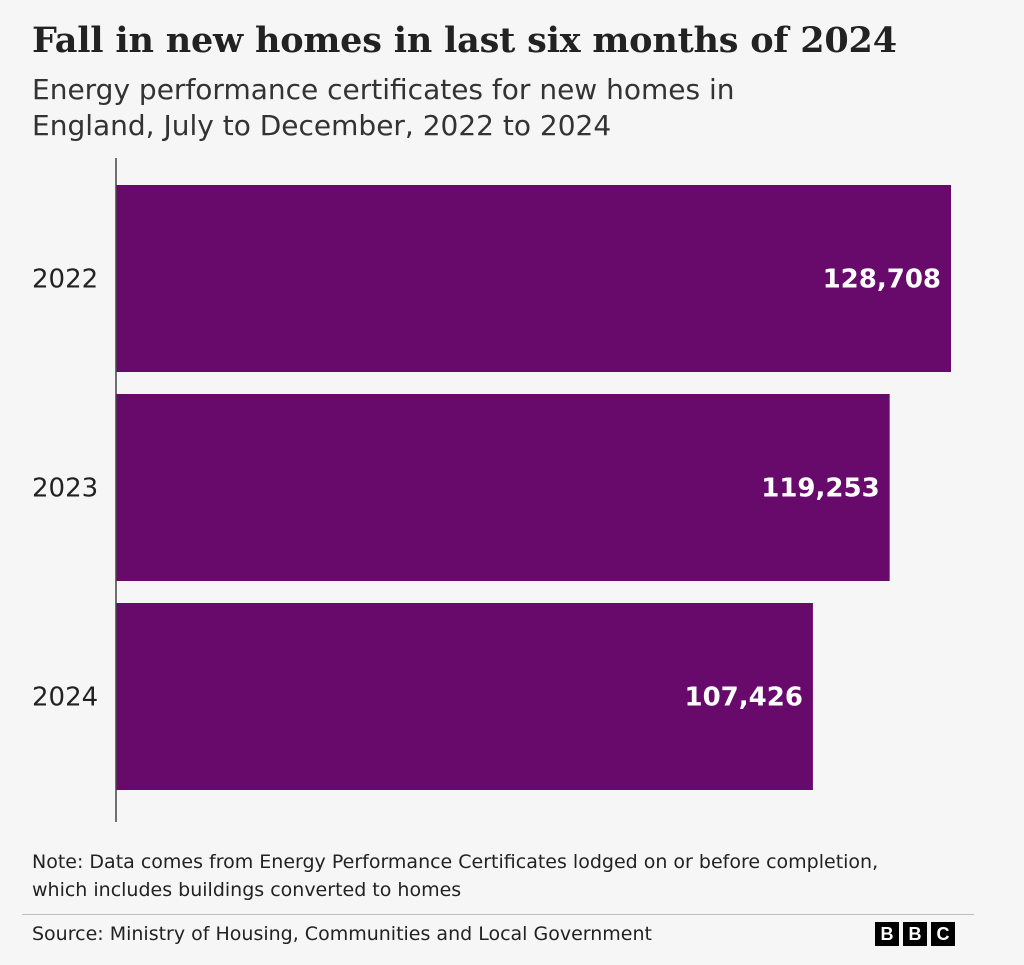  I want to click on footer-divider, so click(498, 914).